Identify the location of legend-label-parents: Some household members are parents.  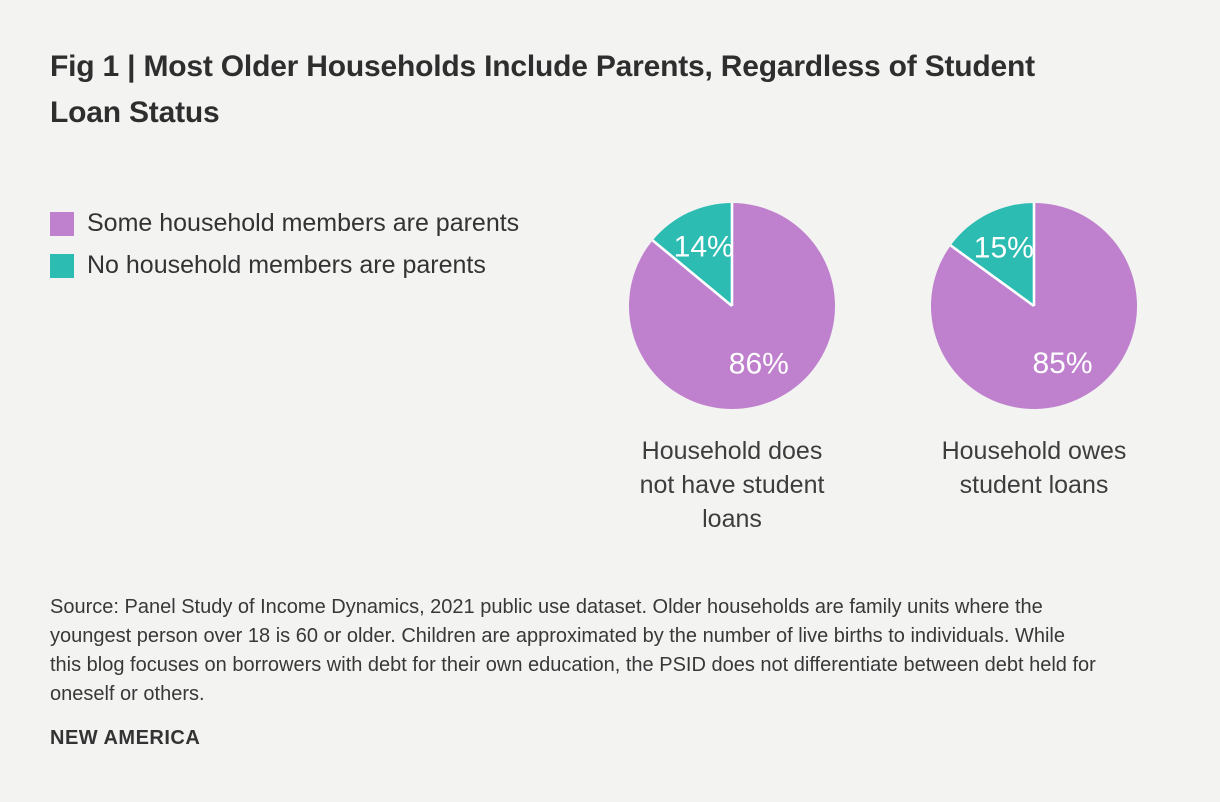
(303, 223).